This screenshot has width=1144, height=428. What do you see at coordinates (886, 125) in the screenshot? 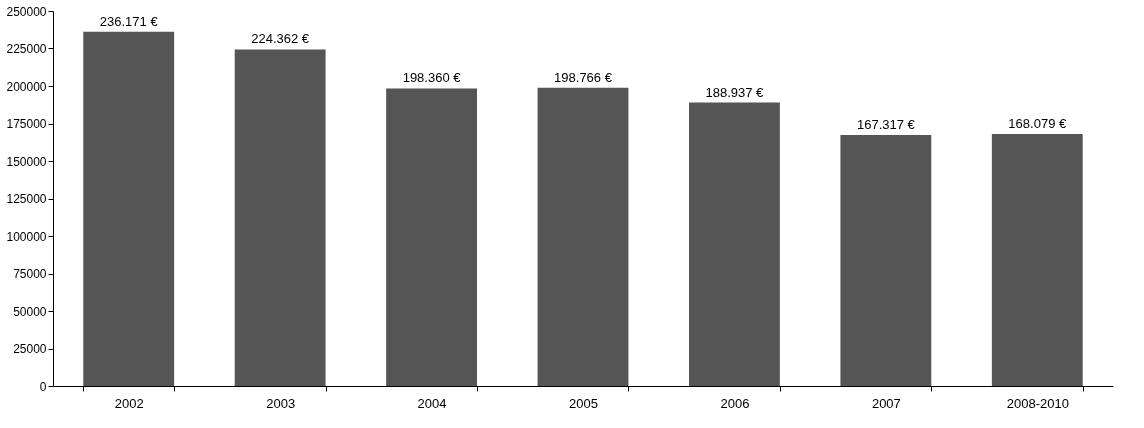
I see `data-label: 167.317 €` at bounding box center [886, 125].